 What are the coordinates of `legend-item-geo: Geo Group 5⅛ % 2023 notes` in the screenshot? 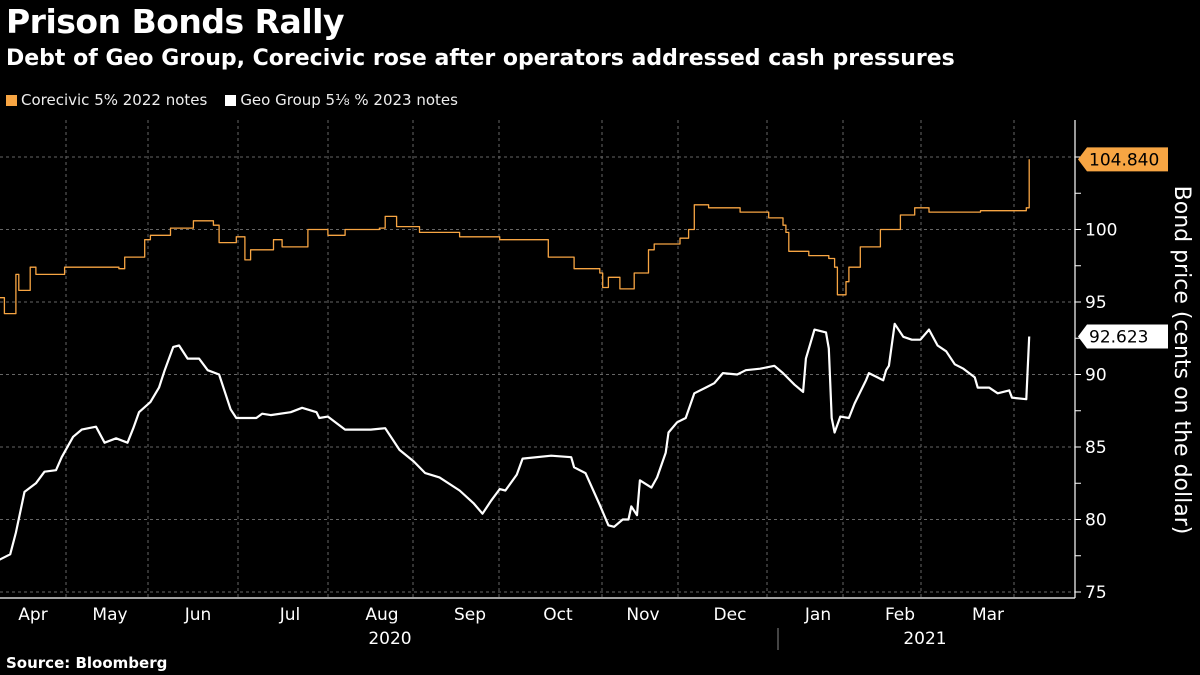 It's located at (341, 100).